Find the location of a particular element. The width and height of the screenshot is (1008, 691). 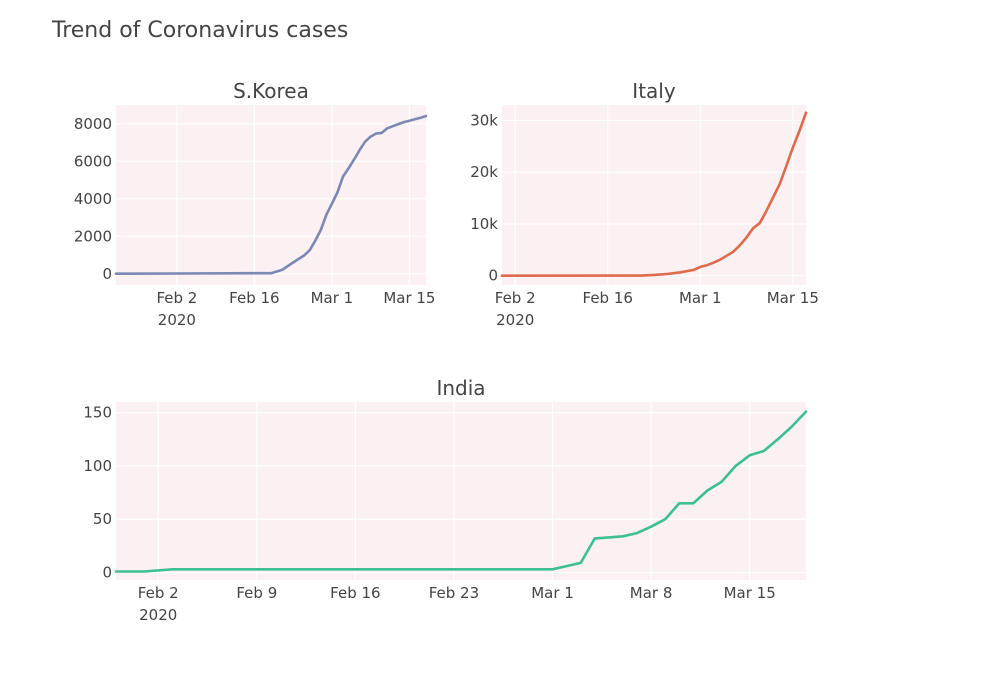

india-y-tick-label: 0 is located at coordinates (107, 573).